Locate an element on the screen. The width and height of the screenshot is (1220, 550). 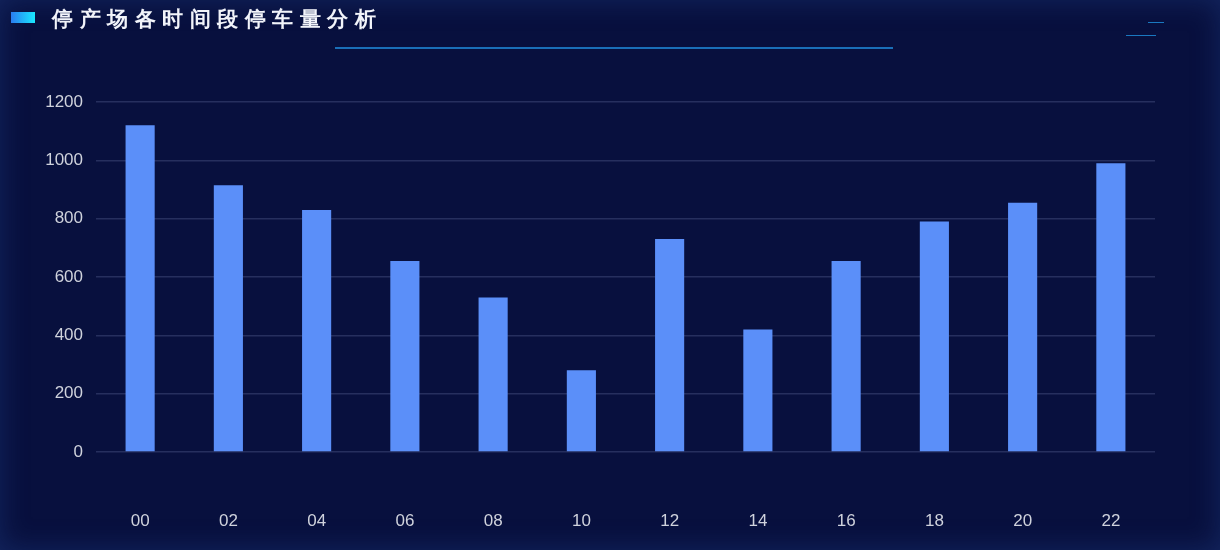
chart-title: 停产场各时间段停车量分析 is located at coordinates (217, 19).